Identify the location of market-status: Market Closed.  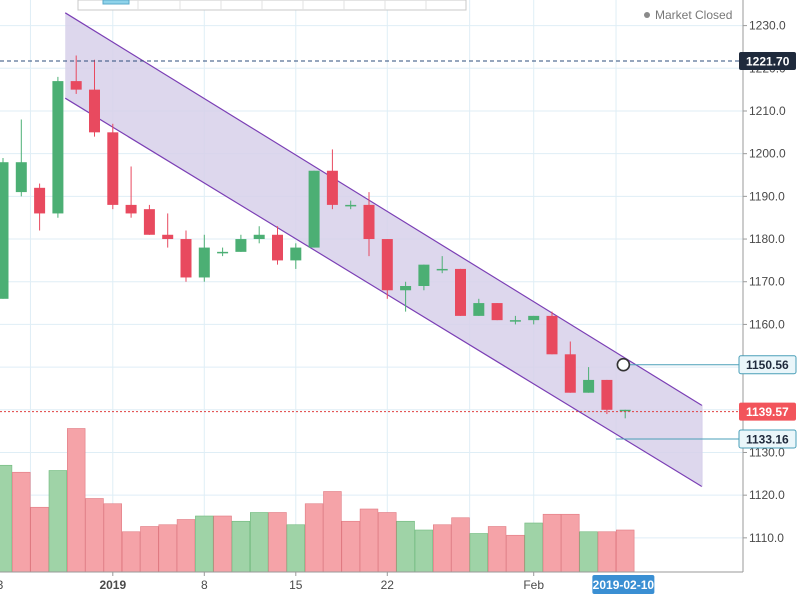
(688, 15).